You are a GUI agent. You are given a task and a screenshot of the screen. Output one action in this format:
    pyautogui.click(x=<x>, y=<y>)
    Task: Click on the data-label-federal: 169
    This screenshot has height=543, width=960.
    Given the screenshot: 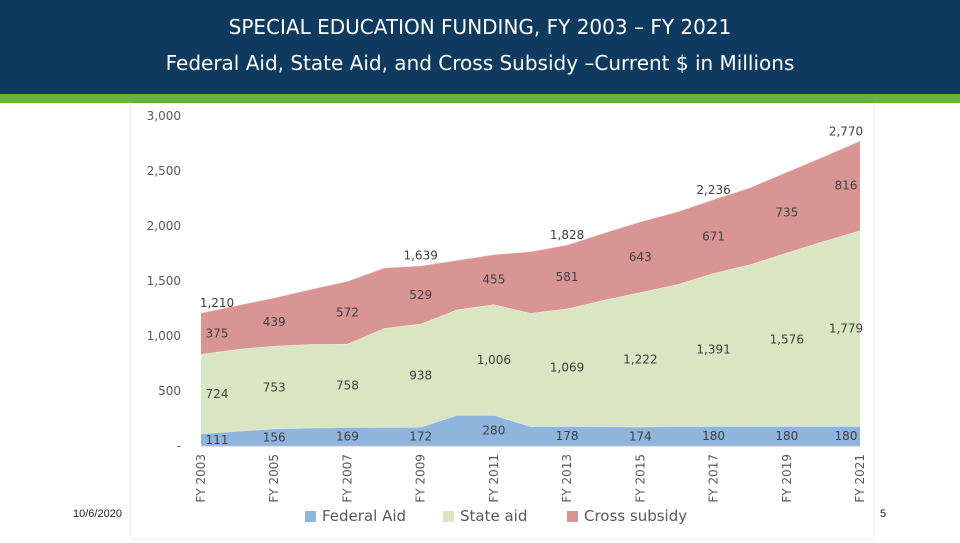 What is the action you would take?
    pyautogui.click(x=347, y=437)
    